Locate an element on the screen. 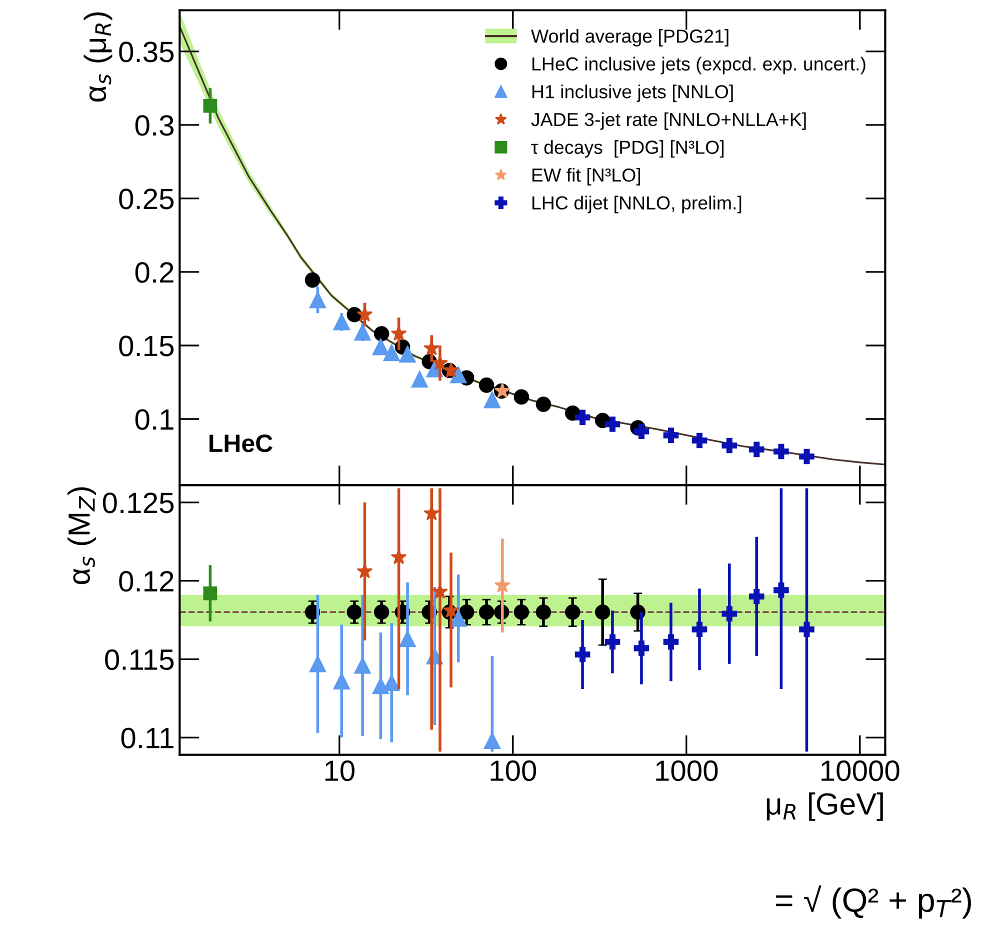 The height and width of the screenshot is (933, 998). legend-label: EW fit [N³LO] is located at coordinates (586, 177).